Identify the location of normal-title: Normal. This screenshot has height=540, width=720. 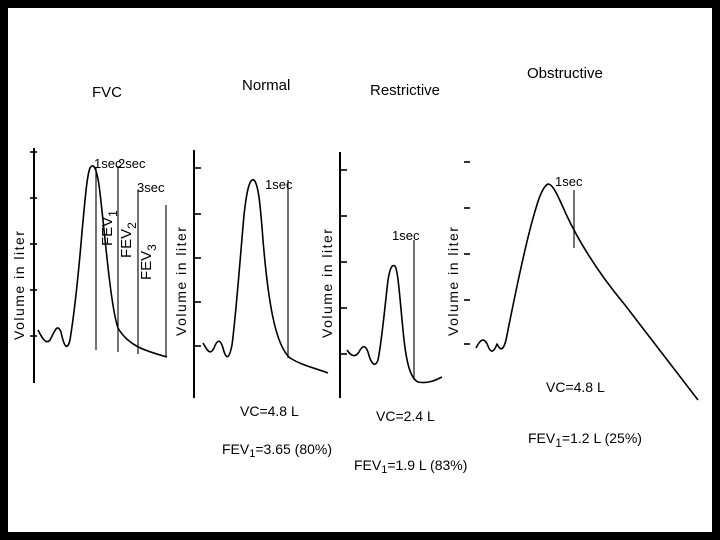
(266, 85).